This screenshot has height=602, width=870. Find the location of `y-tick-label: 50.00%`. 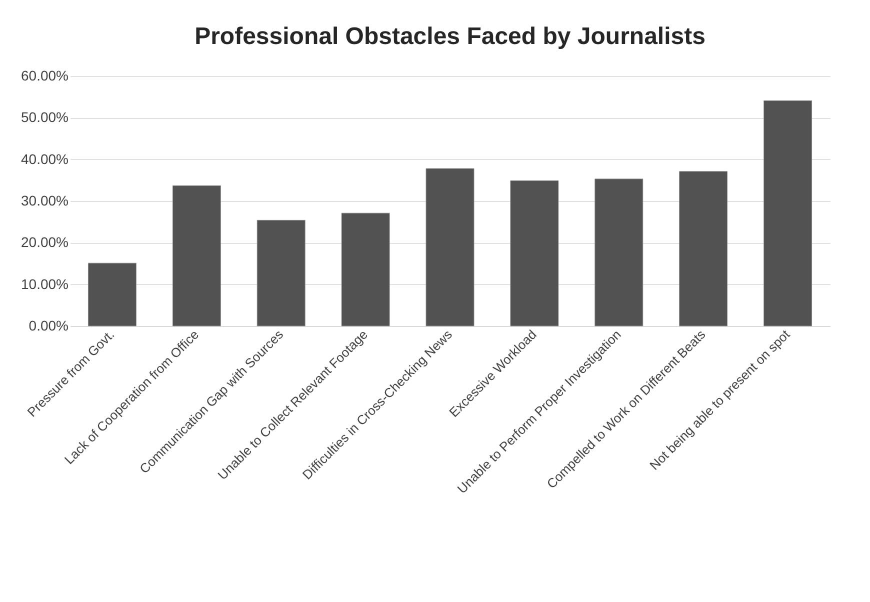

y-tick-label: 50.00% is located at coordinates (44, 117).